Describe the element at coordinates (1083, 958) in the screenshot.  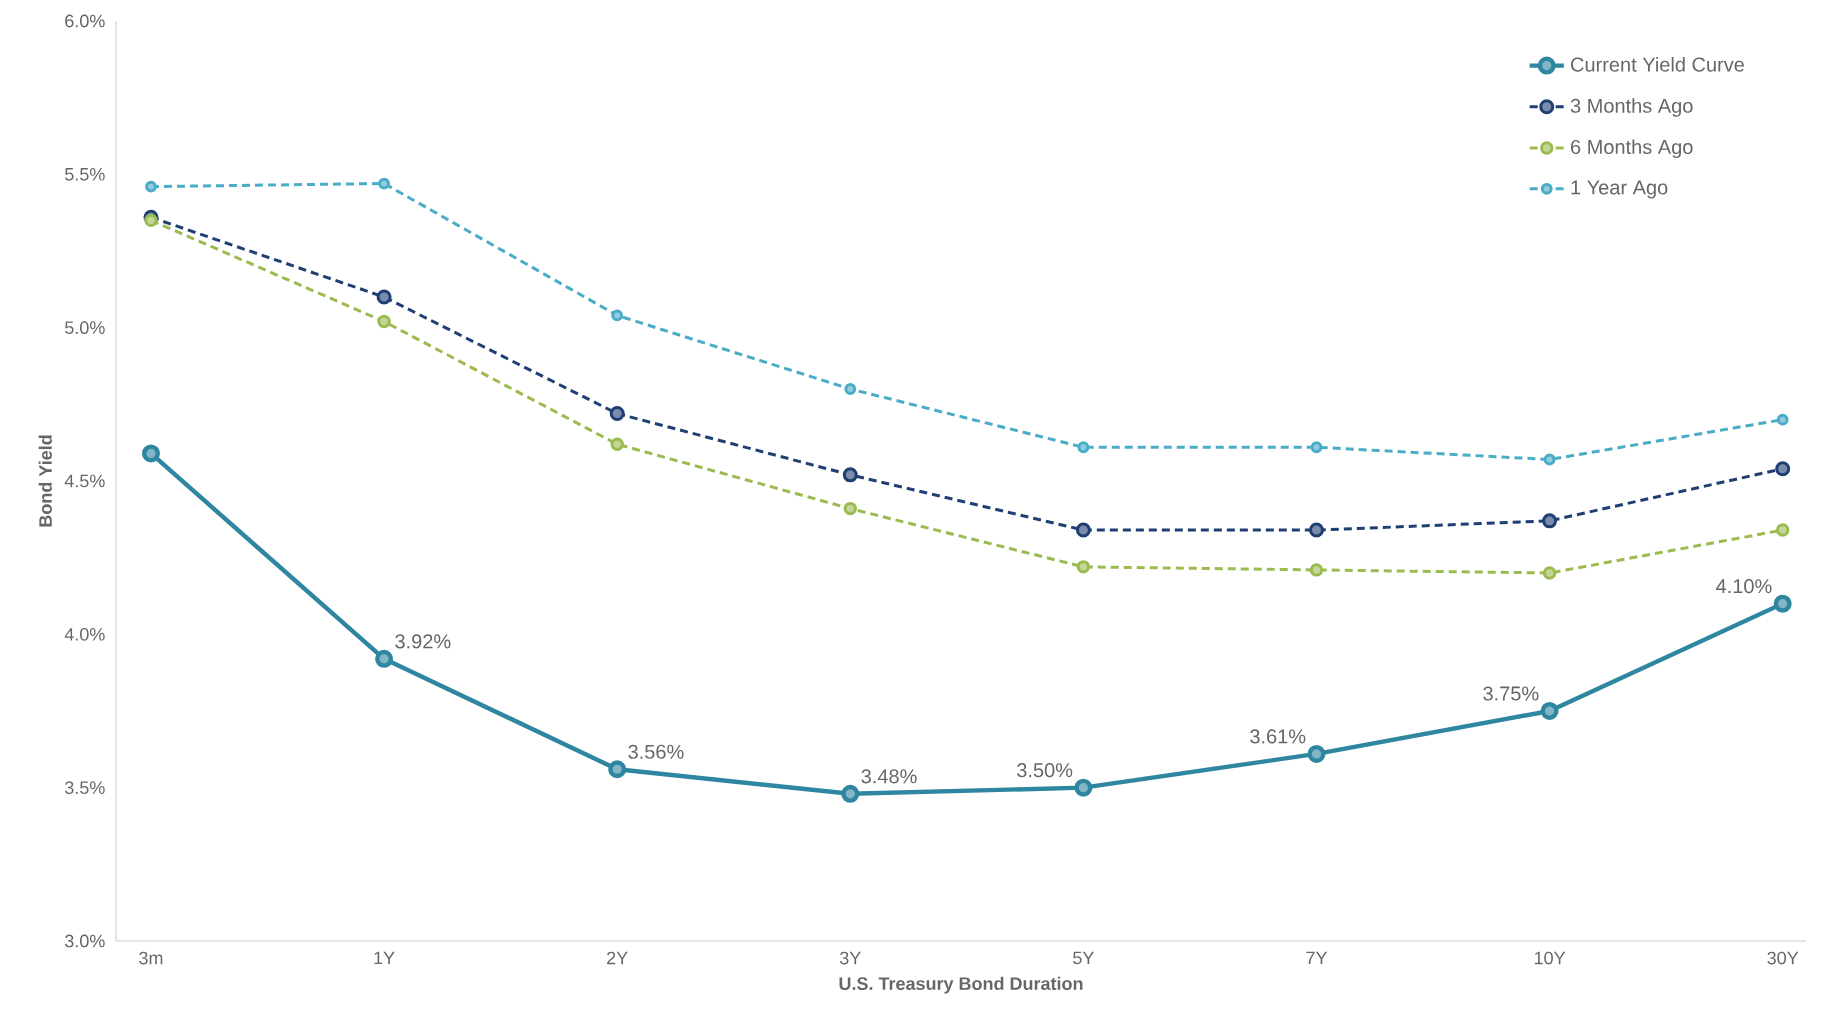
I see `x-tick-label: 5Y` at that location.